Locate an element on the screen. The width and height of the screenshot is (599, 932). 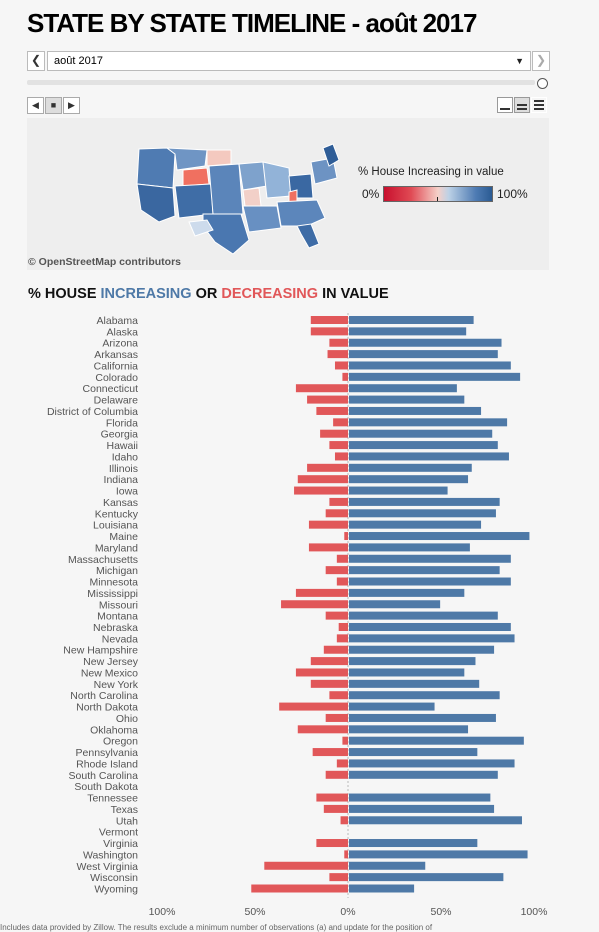
state-shape-mountain is located at coordinates (194, 201).